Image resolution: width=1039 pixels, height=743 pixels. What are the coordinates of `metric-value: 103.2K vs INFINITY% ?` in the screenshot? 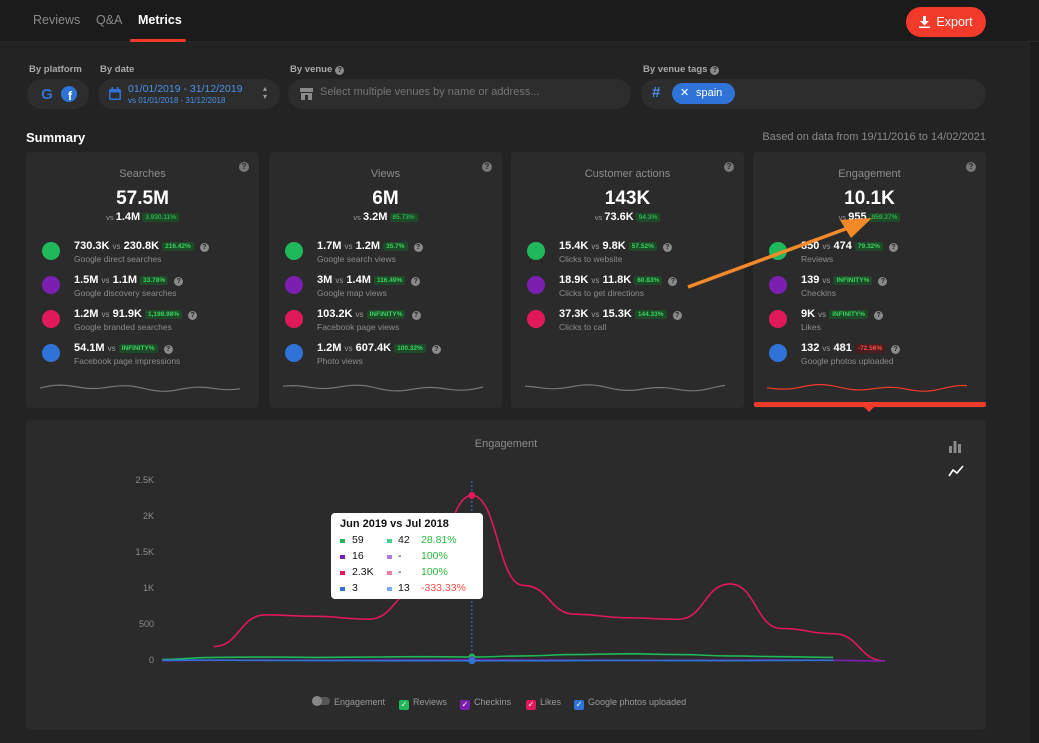 It's located at (369, 314).